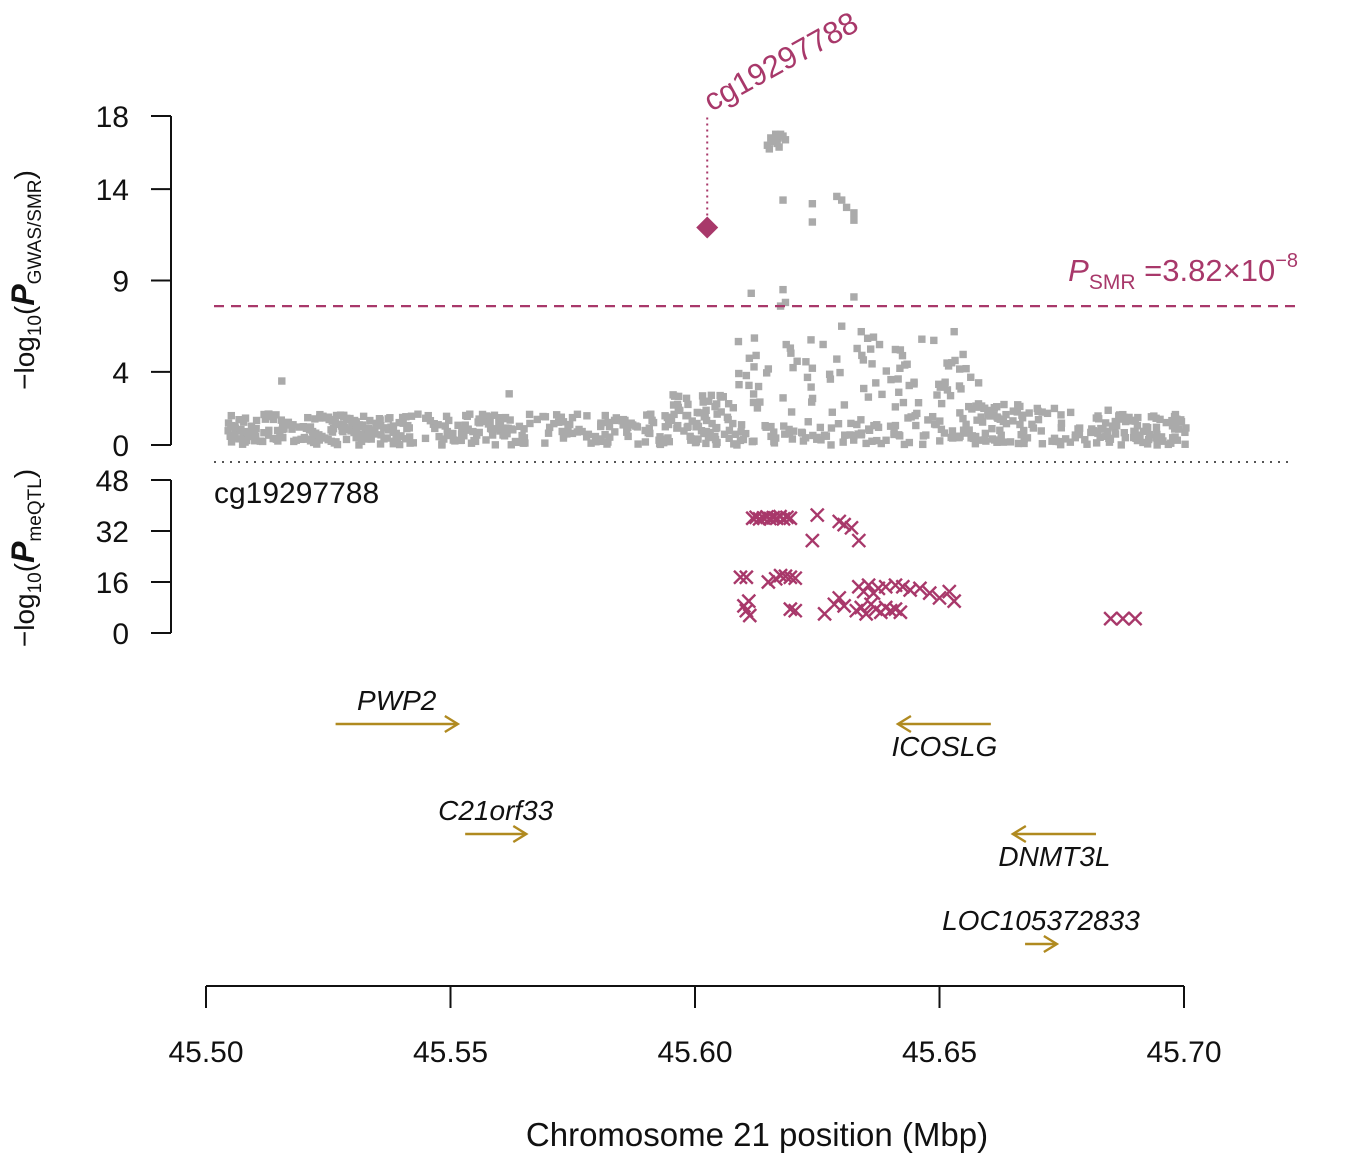 The width and height of the screenshot is (1358, 1158). I want to click on bottom-y-tick-label-0: 0, so click(120, 634).